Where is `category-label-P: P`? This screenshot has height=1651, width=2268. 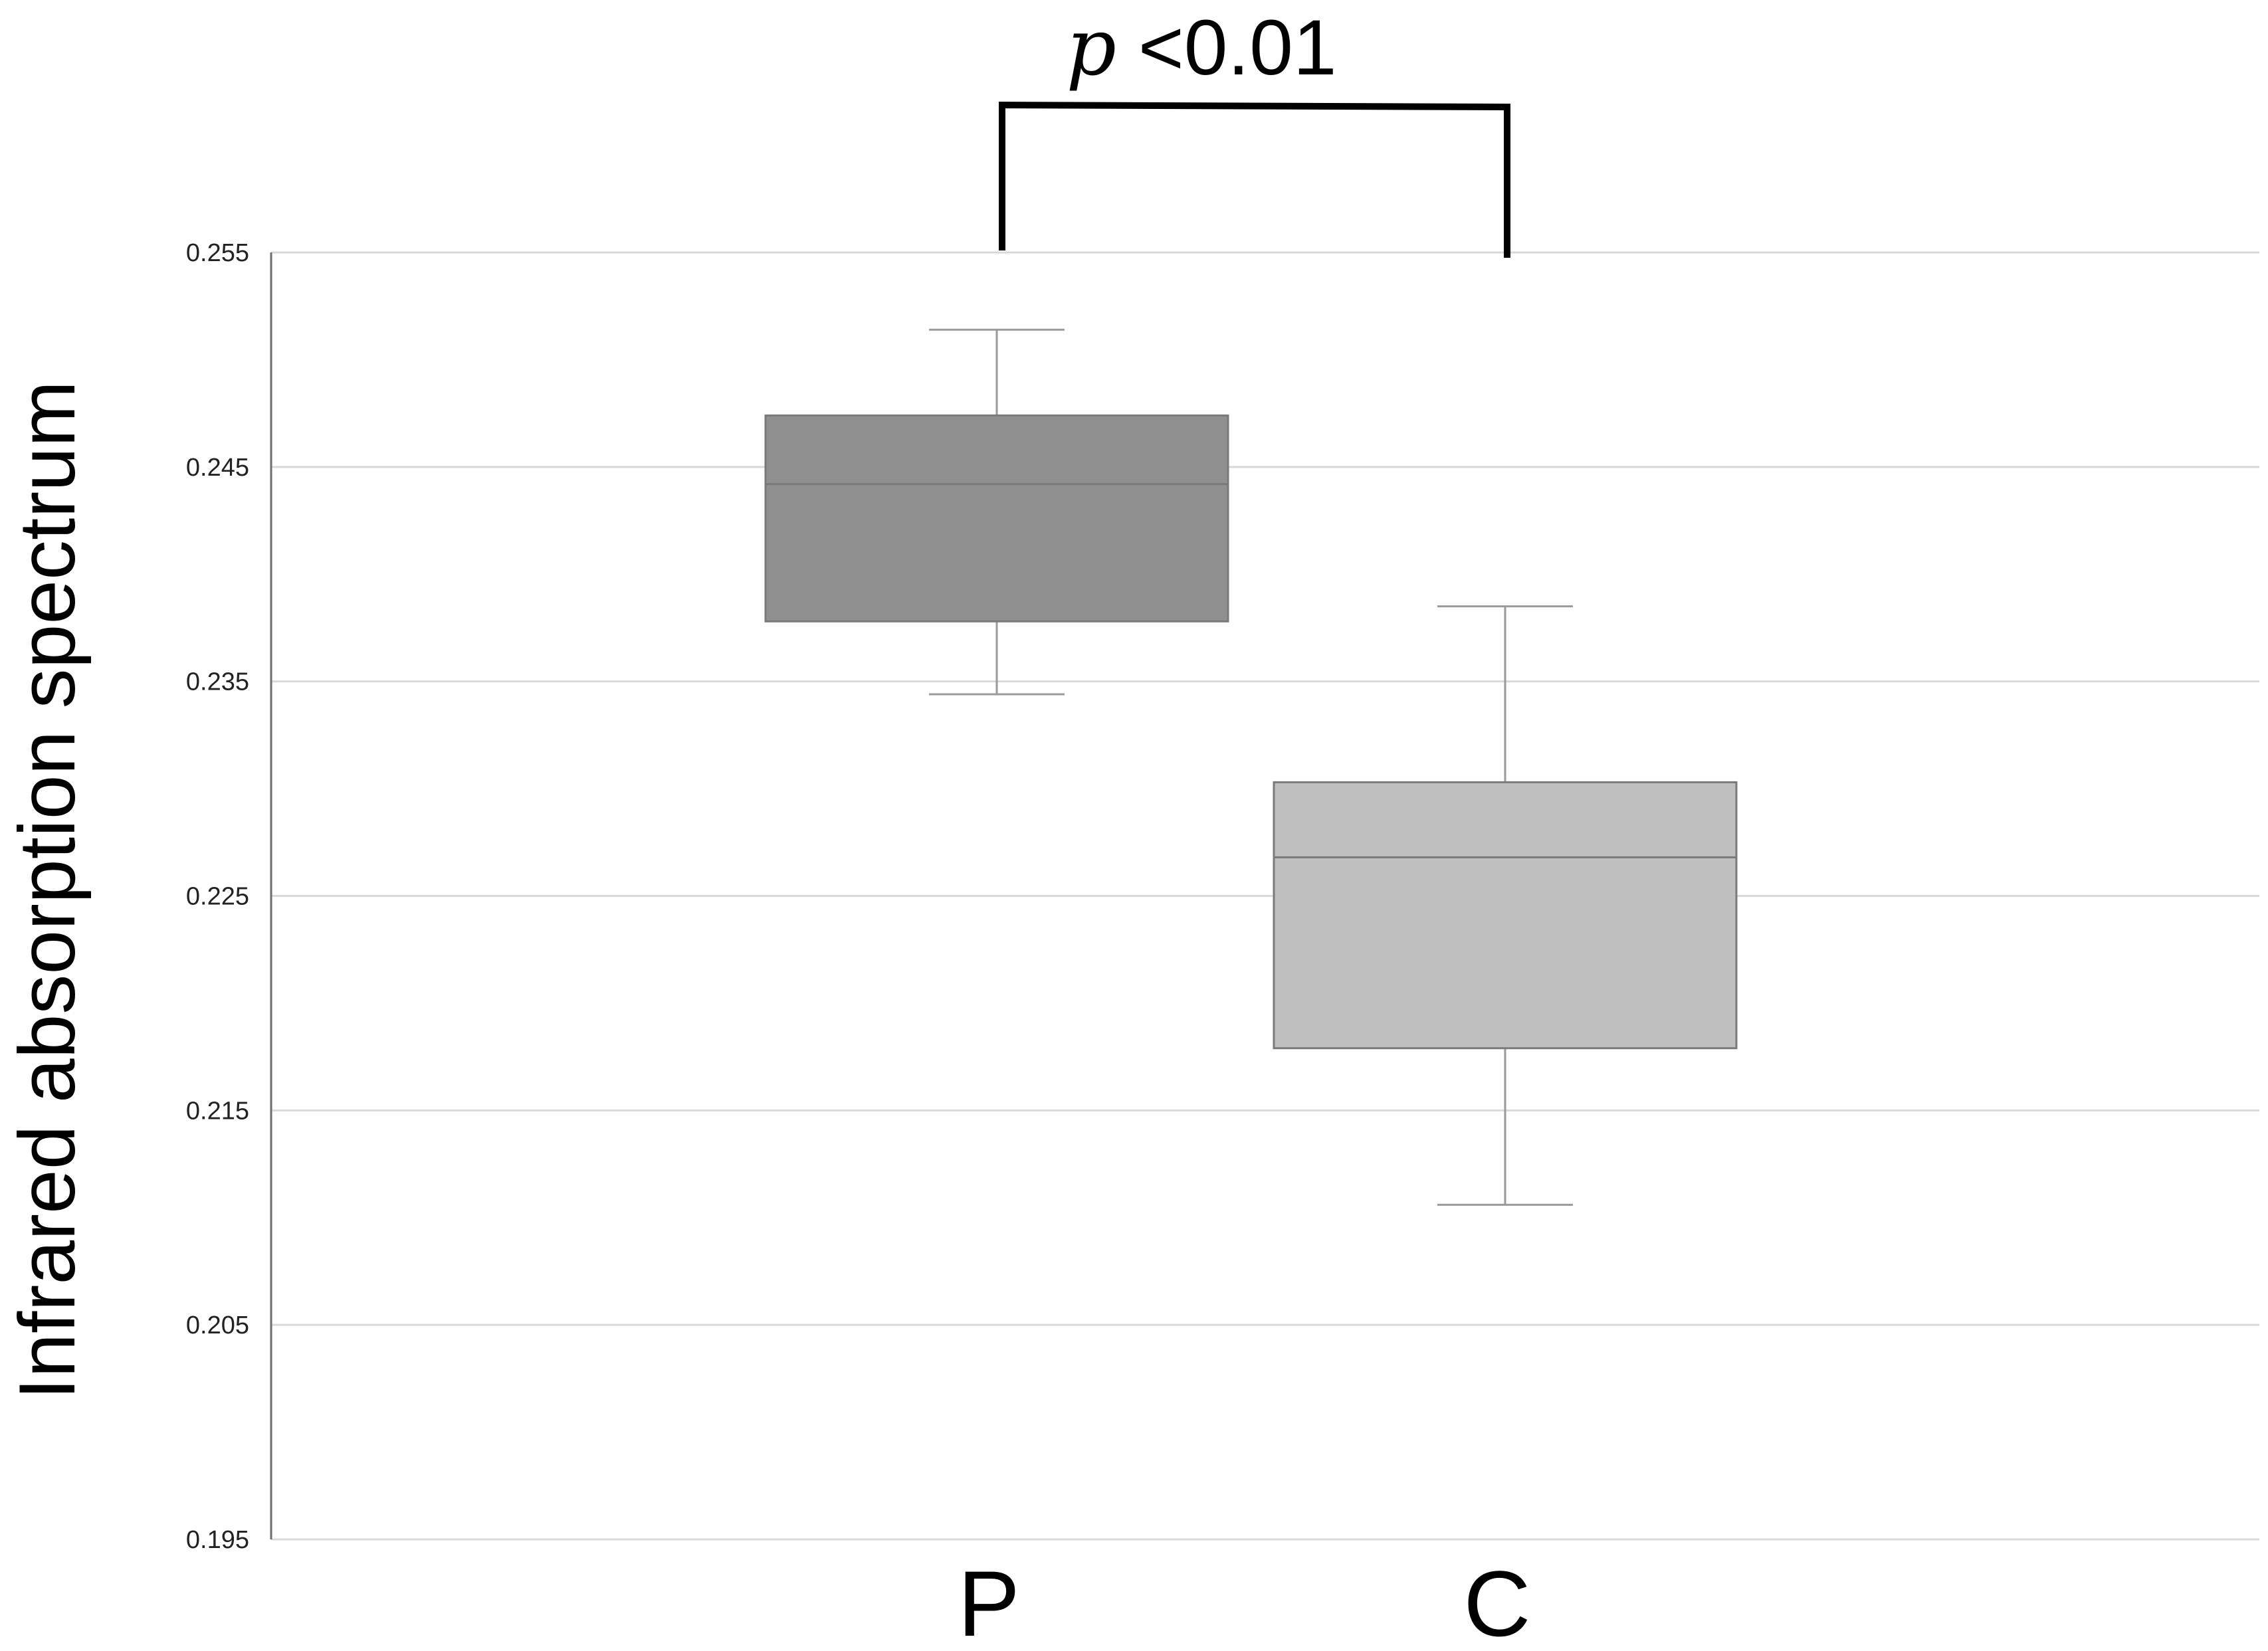 category-label-P: P is located at coordinates (988, 1601).